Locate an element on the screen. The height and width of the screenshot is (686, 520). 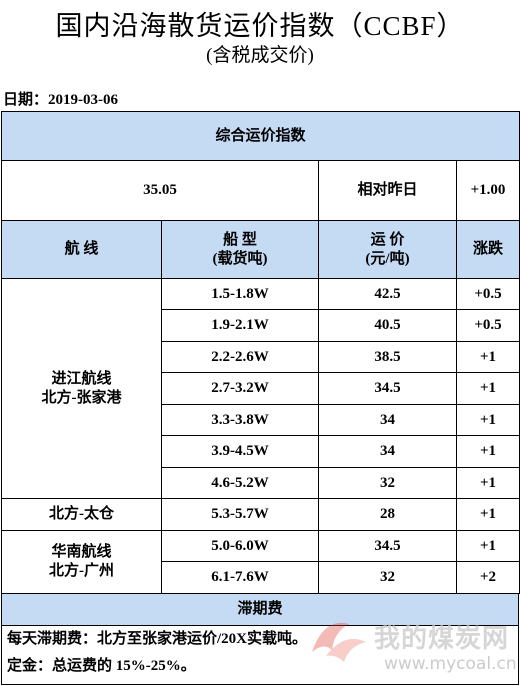
table-row: 2.7-3.2W 34.5 +1 is located at coordinates (261, 388).